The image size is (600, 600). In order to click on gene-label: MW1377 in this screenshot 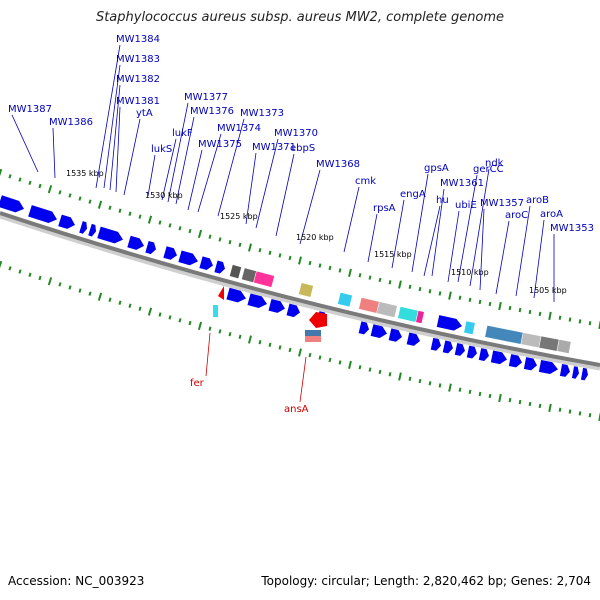, I will do `click(206, 97)`.